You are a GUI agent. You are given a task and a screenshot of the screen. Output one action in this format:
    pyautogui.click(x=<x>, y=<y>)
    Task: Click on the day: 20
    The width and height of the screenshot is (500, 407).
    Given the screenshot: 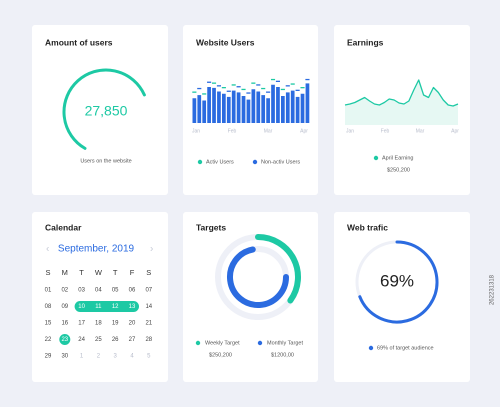 What is the action you would take?
    pyautogui.click(x=132, y=324)
    